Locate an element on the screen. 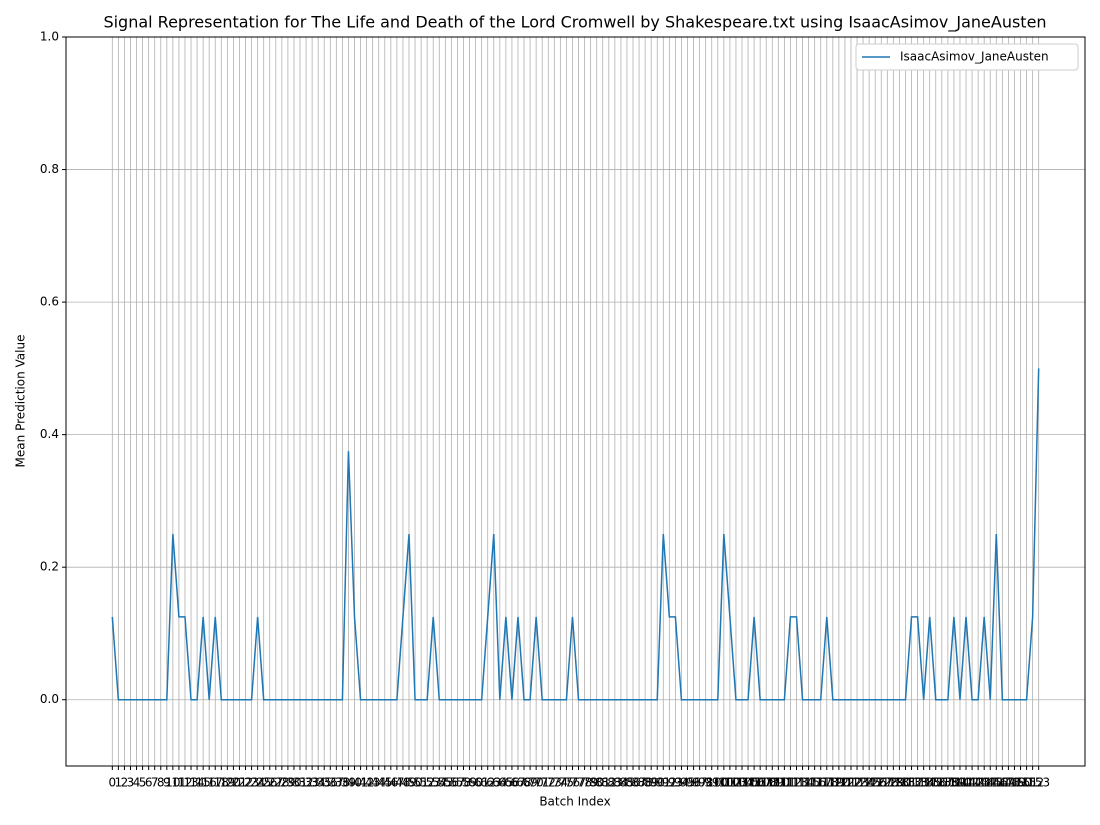  x-tick-label: 14 is located at coordinates (196, 783).